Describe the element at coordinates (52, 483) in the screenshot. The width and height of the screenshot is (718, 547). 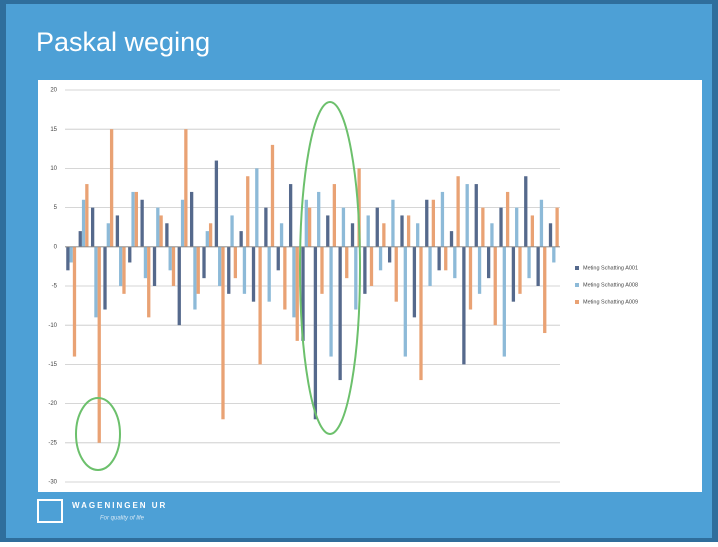
I see `y-tick-label: -30` at that location.